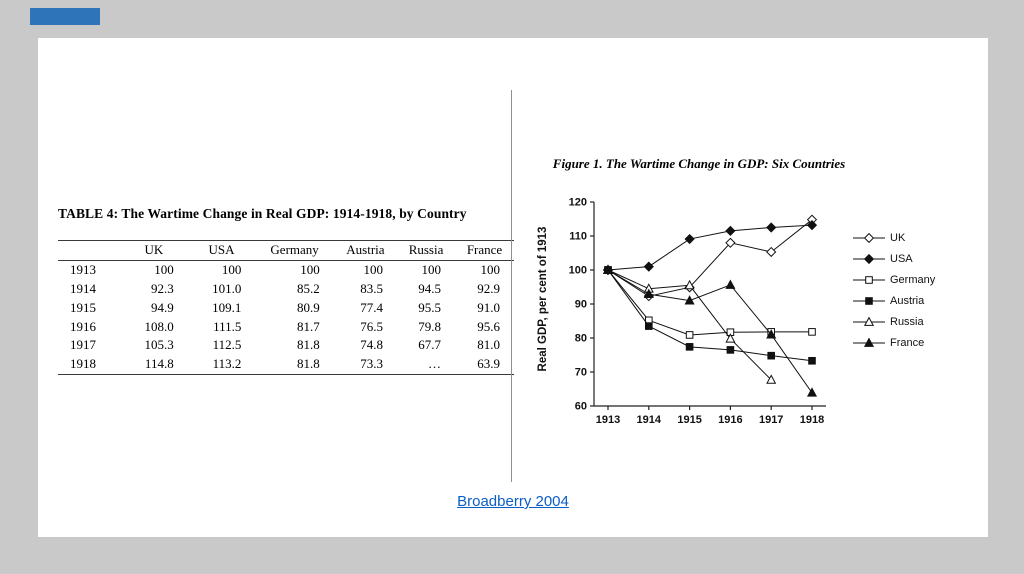 Image resolution: width=1024 pixels, height=574 pixels. I want to click on slide-accent-bar, so click(65, 16).